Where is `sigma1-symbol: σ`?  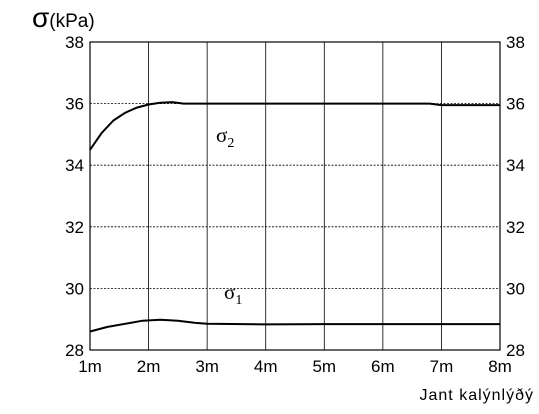
sigma1-symbol: σ is located at coordinates (229, 292).